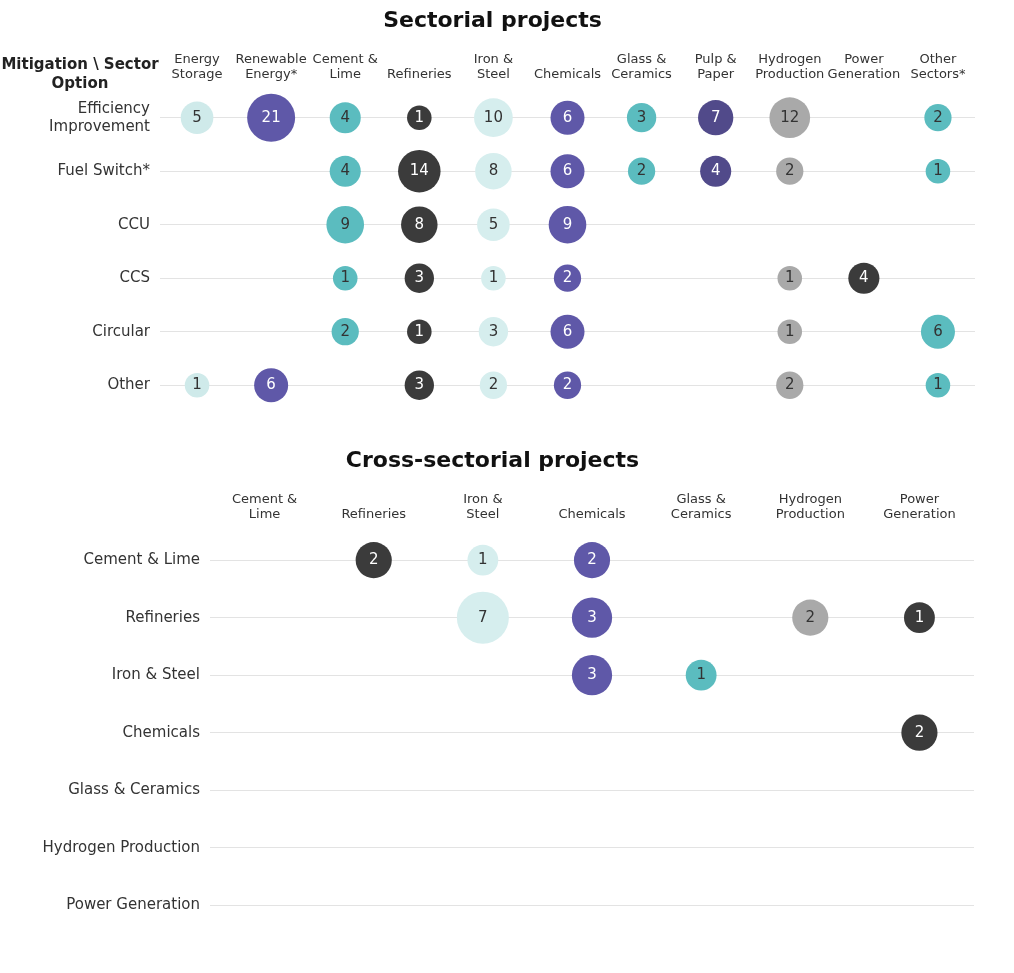 The height and width of the screenshot is (973, 1014). What do you see at coordinates (419, 170) in the screenshot?
I see `data-label: 14` at bounding box center [419, 170].